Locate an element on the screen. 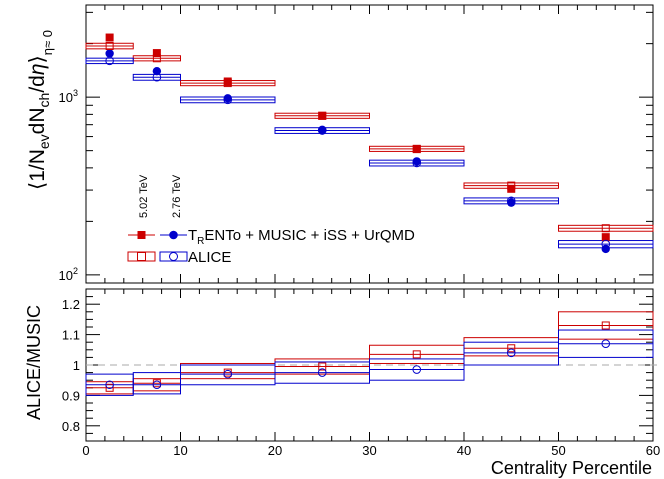 The image size is (664, 479). legend-model-label: TRENTo + MUSIC + iSS + UrQMD is located at coordinates (301, 237).